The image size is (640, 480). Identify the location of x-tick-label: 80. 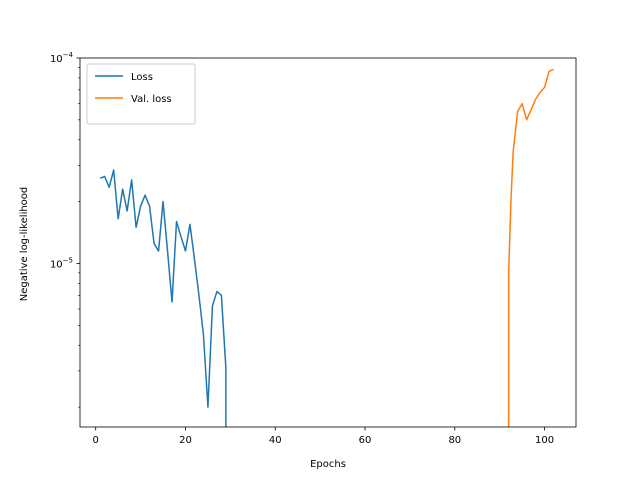
(454, 440).